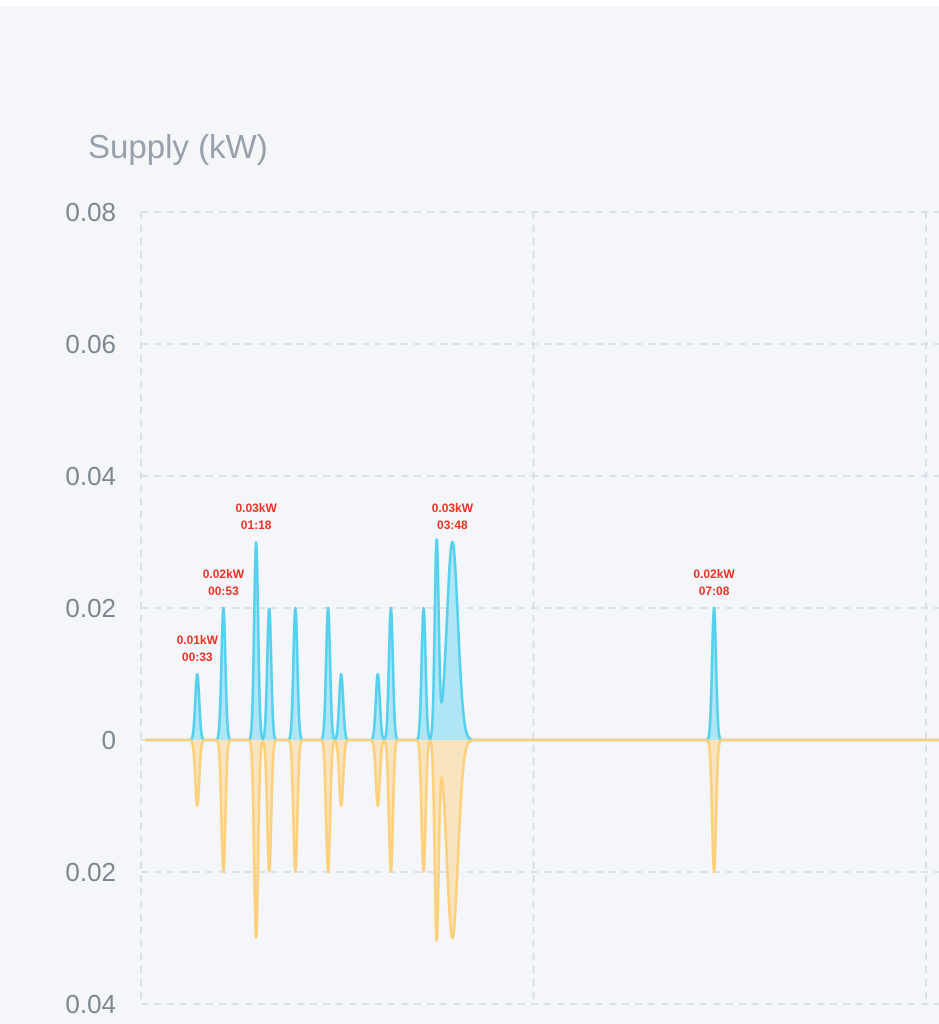 The width and height of the screenshot is (939, 1024). I want to click on peak-value-label: 0.01kW, so click(198, 640).